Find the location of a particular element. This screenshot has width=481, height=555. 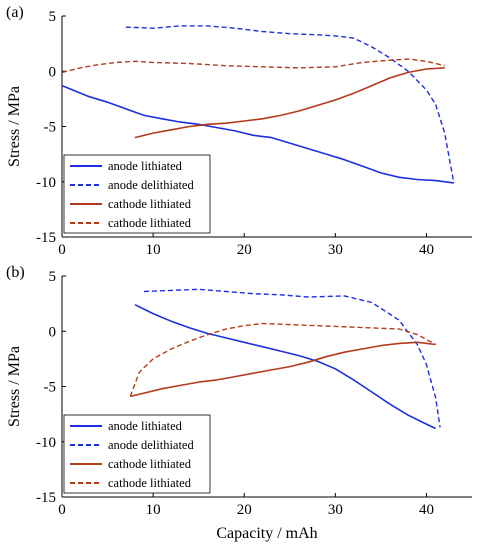

panel-label: (a) is located at coordinates (15, 12).